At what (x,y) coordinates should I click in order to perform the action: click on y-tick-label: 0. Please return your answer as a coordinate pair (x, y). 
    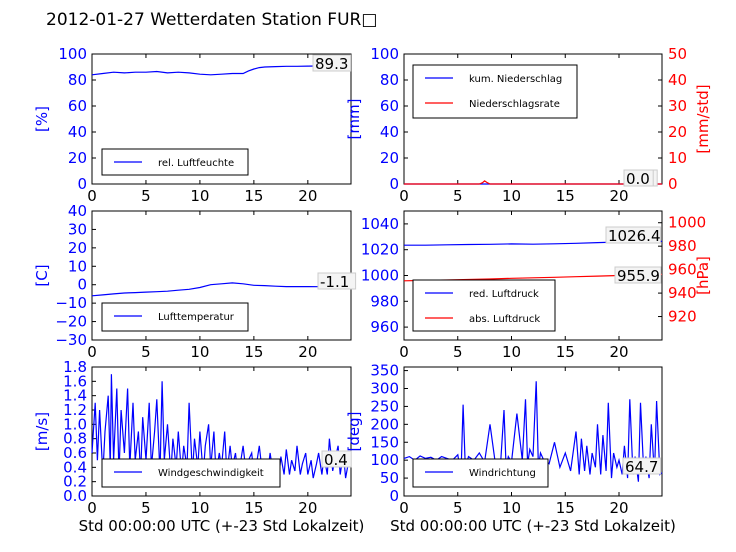
    Looking at the image, I should click on (394, 496).